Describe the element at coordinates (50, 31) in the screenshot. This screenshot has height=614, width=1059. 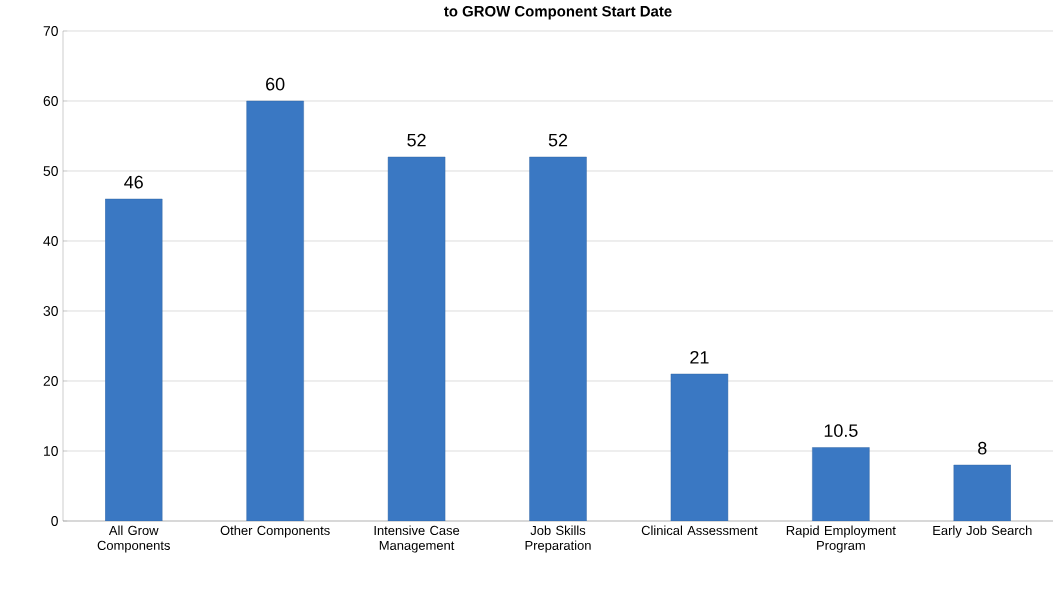
I see `y-tick-label: 70` at that location.